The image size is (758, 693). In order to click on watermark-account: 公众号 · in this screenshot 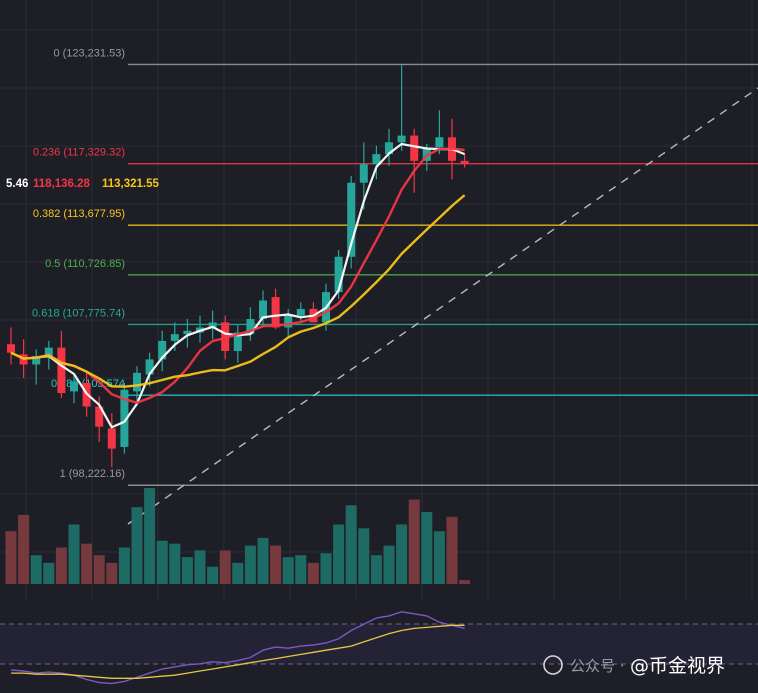, I will do `click(597, 666)`.